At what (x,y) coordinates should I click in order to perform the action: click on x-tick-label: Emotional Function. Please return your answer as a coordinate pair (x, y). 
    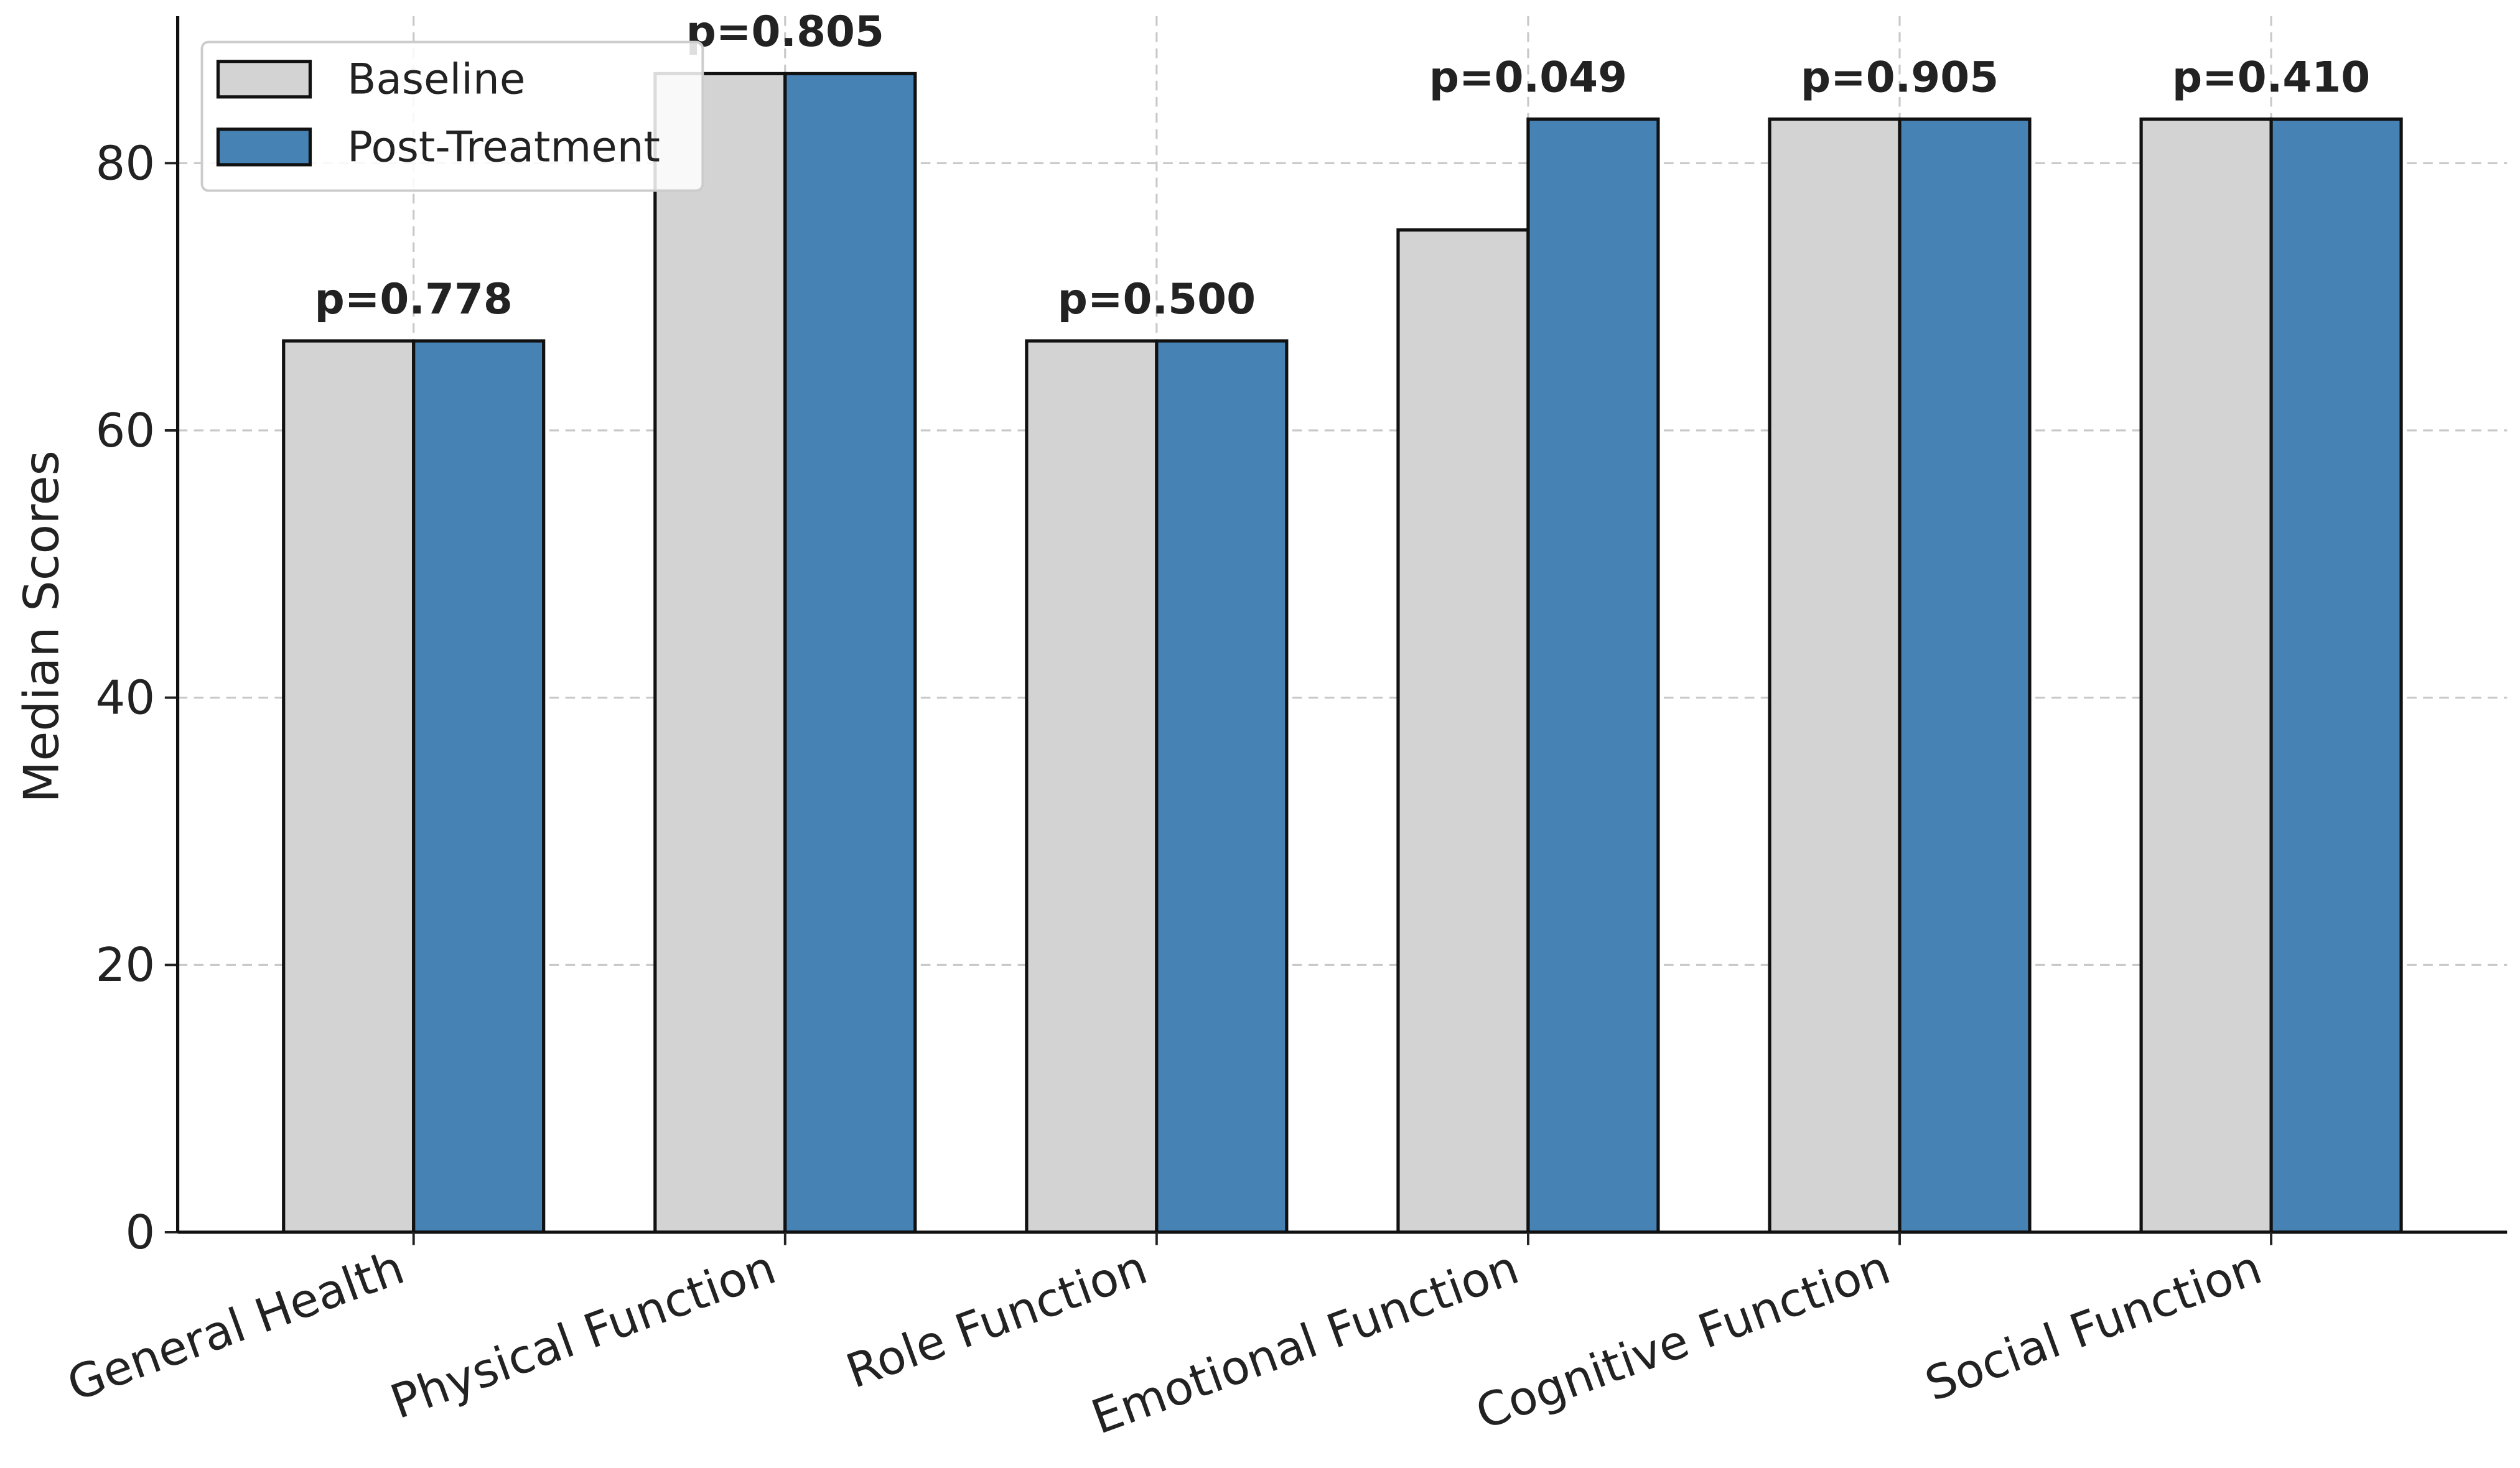
    Looking at the image, I should click on (1305, 1342).